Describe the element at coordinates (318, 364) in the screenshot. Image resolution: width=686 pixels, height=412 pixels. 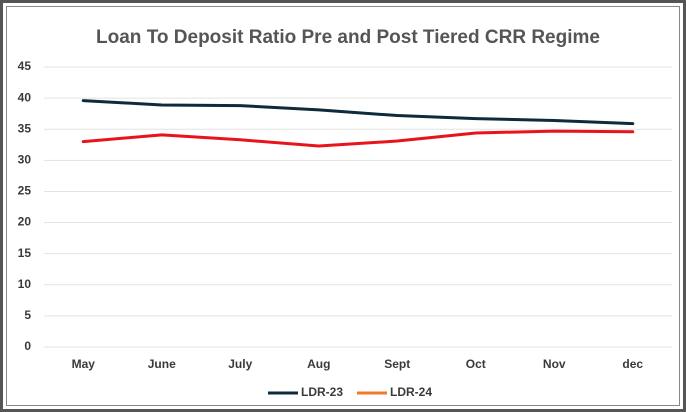
I see `x-tick-label: Aug` at that location.